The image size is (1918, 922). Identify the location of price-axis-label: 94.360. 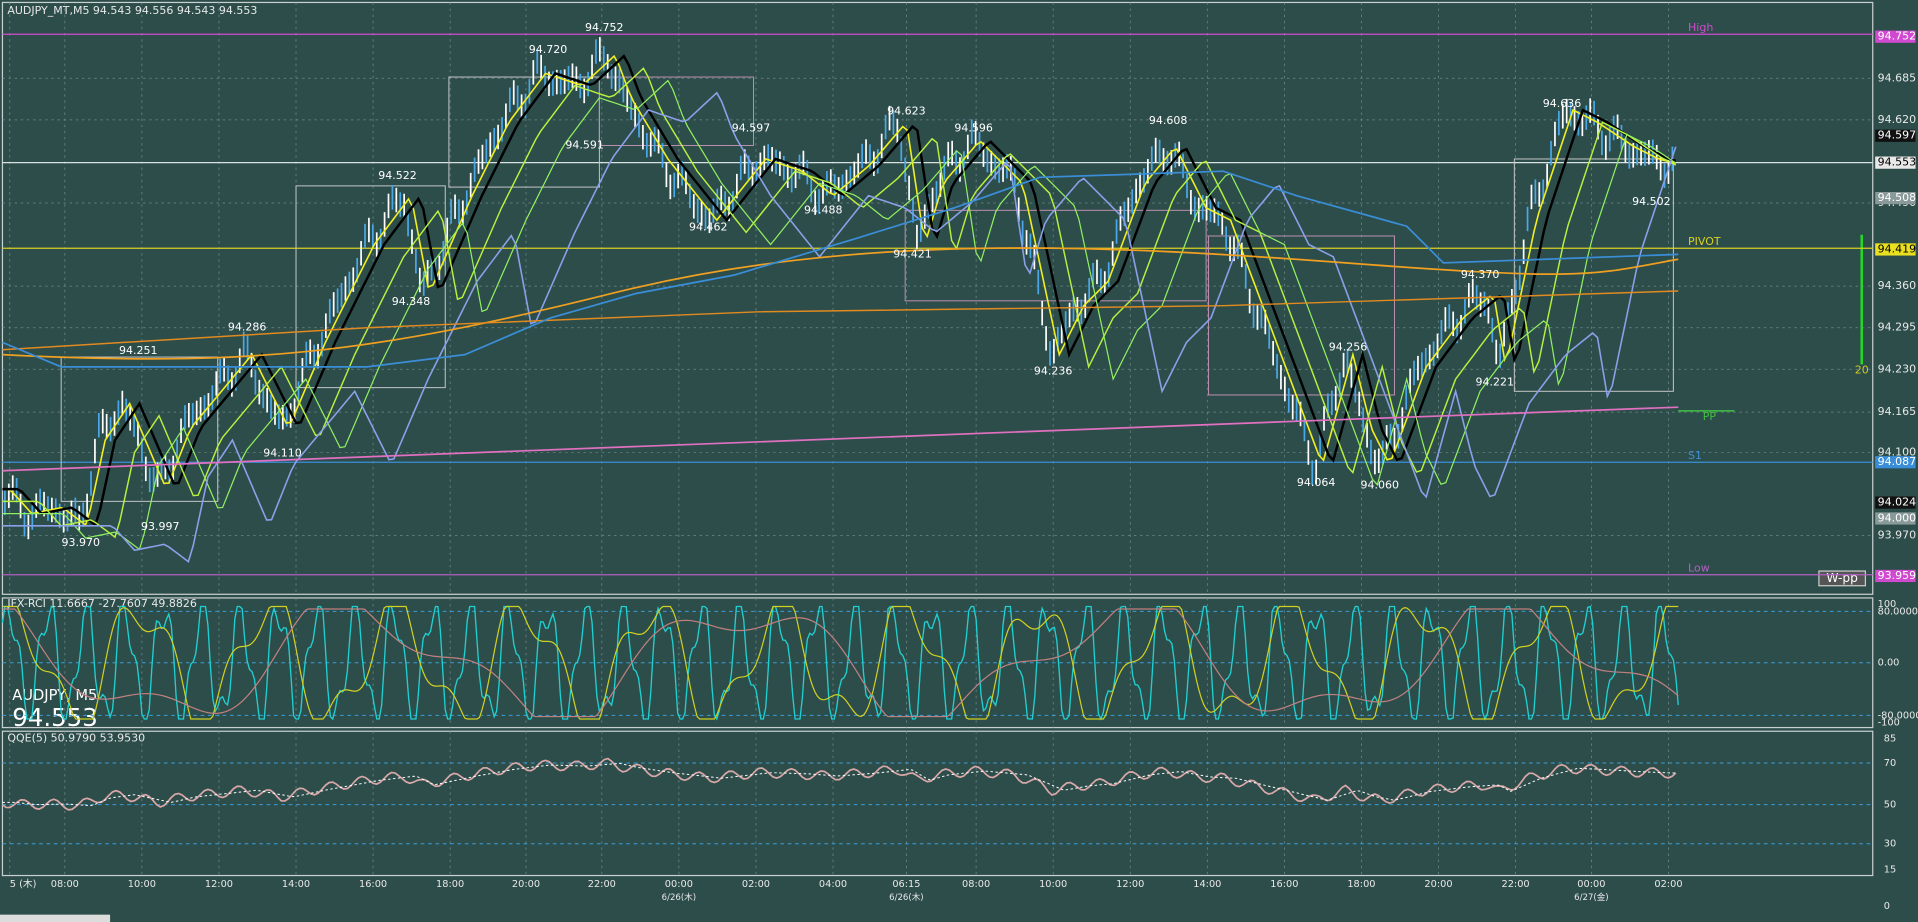
(1897, 285).